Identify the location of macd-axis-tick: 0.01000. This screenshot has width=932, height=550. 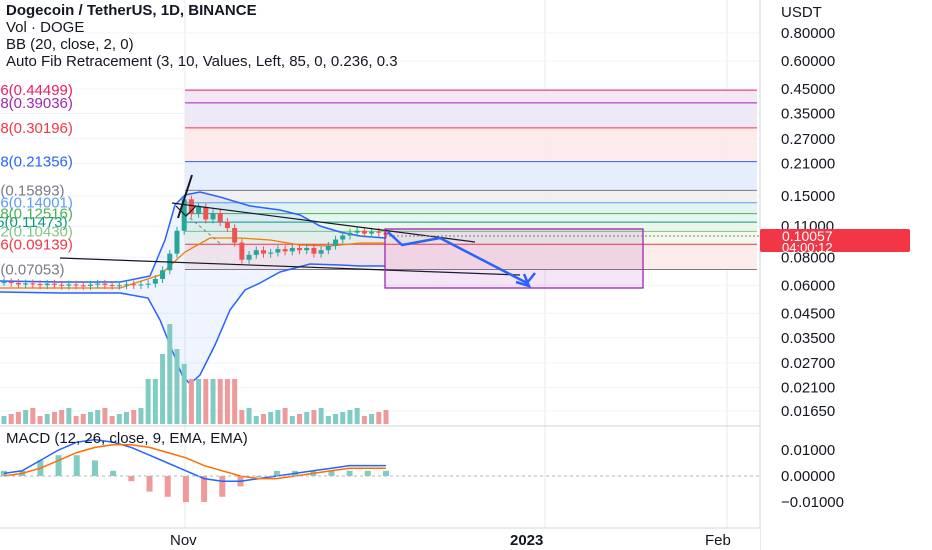
(808, 450).